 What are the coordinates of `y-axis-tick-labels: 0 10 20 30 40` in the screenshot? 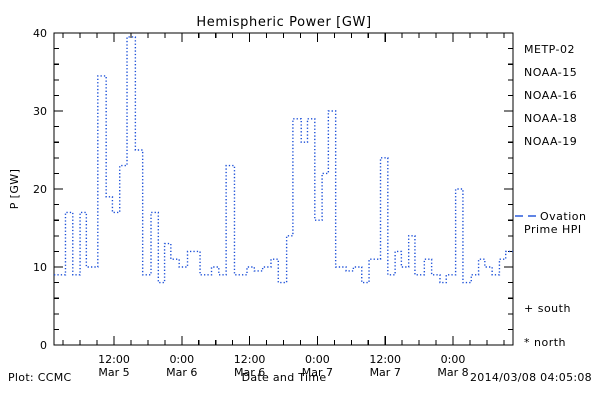 It's located at (40, 189).